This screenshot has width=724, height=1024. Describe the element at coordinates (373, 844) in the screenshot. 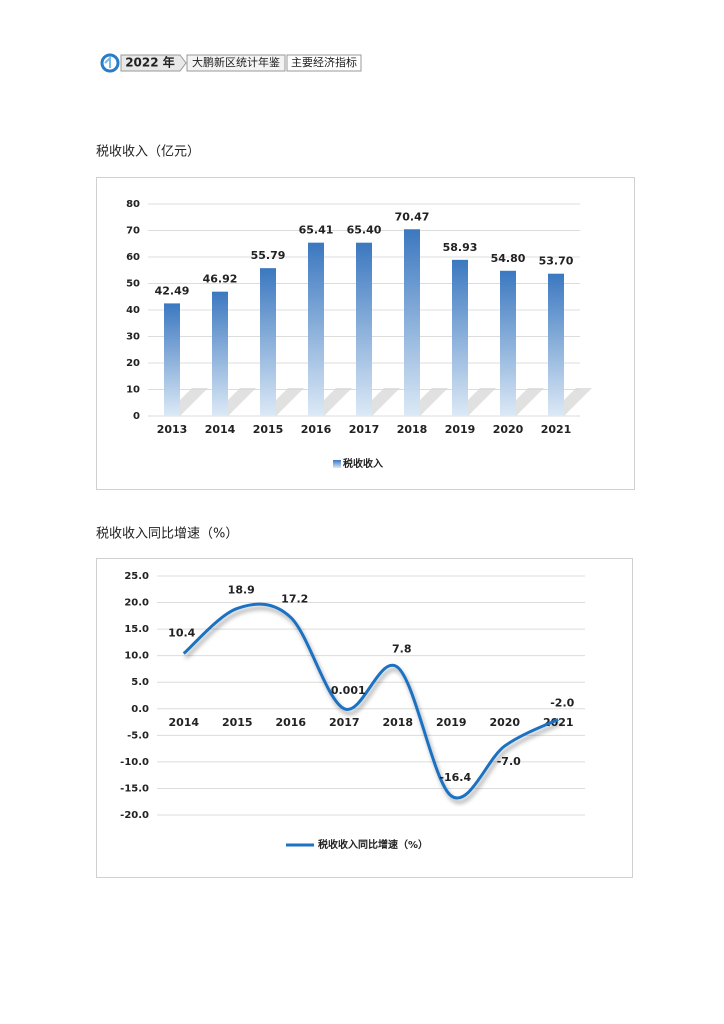

I see `legend-label: 税收收入同比增速（%）` at that location.